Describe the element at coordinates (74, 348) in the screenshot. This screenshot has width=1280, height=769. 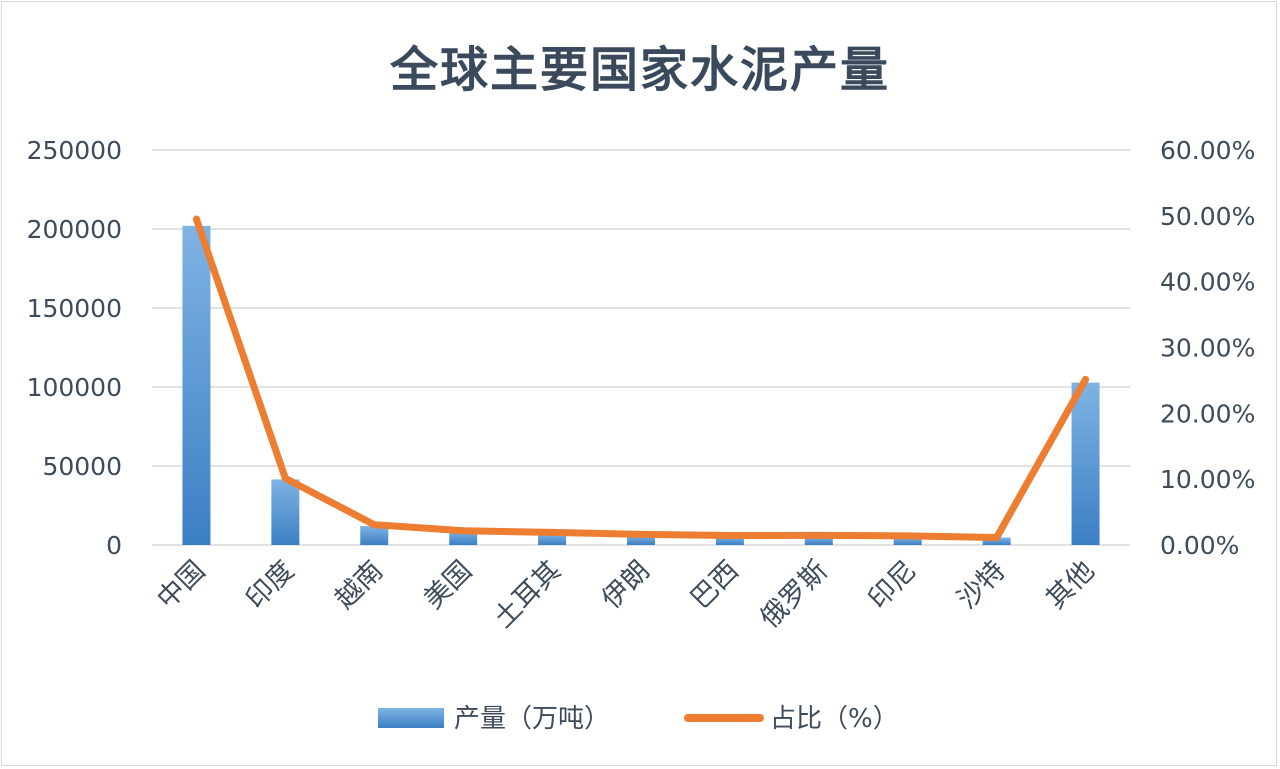
I see `left-axis-ticks: 250000 200000 150000 100000 50000 0` at that location.